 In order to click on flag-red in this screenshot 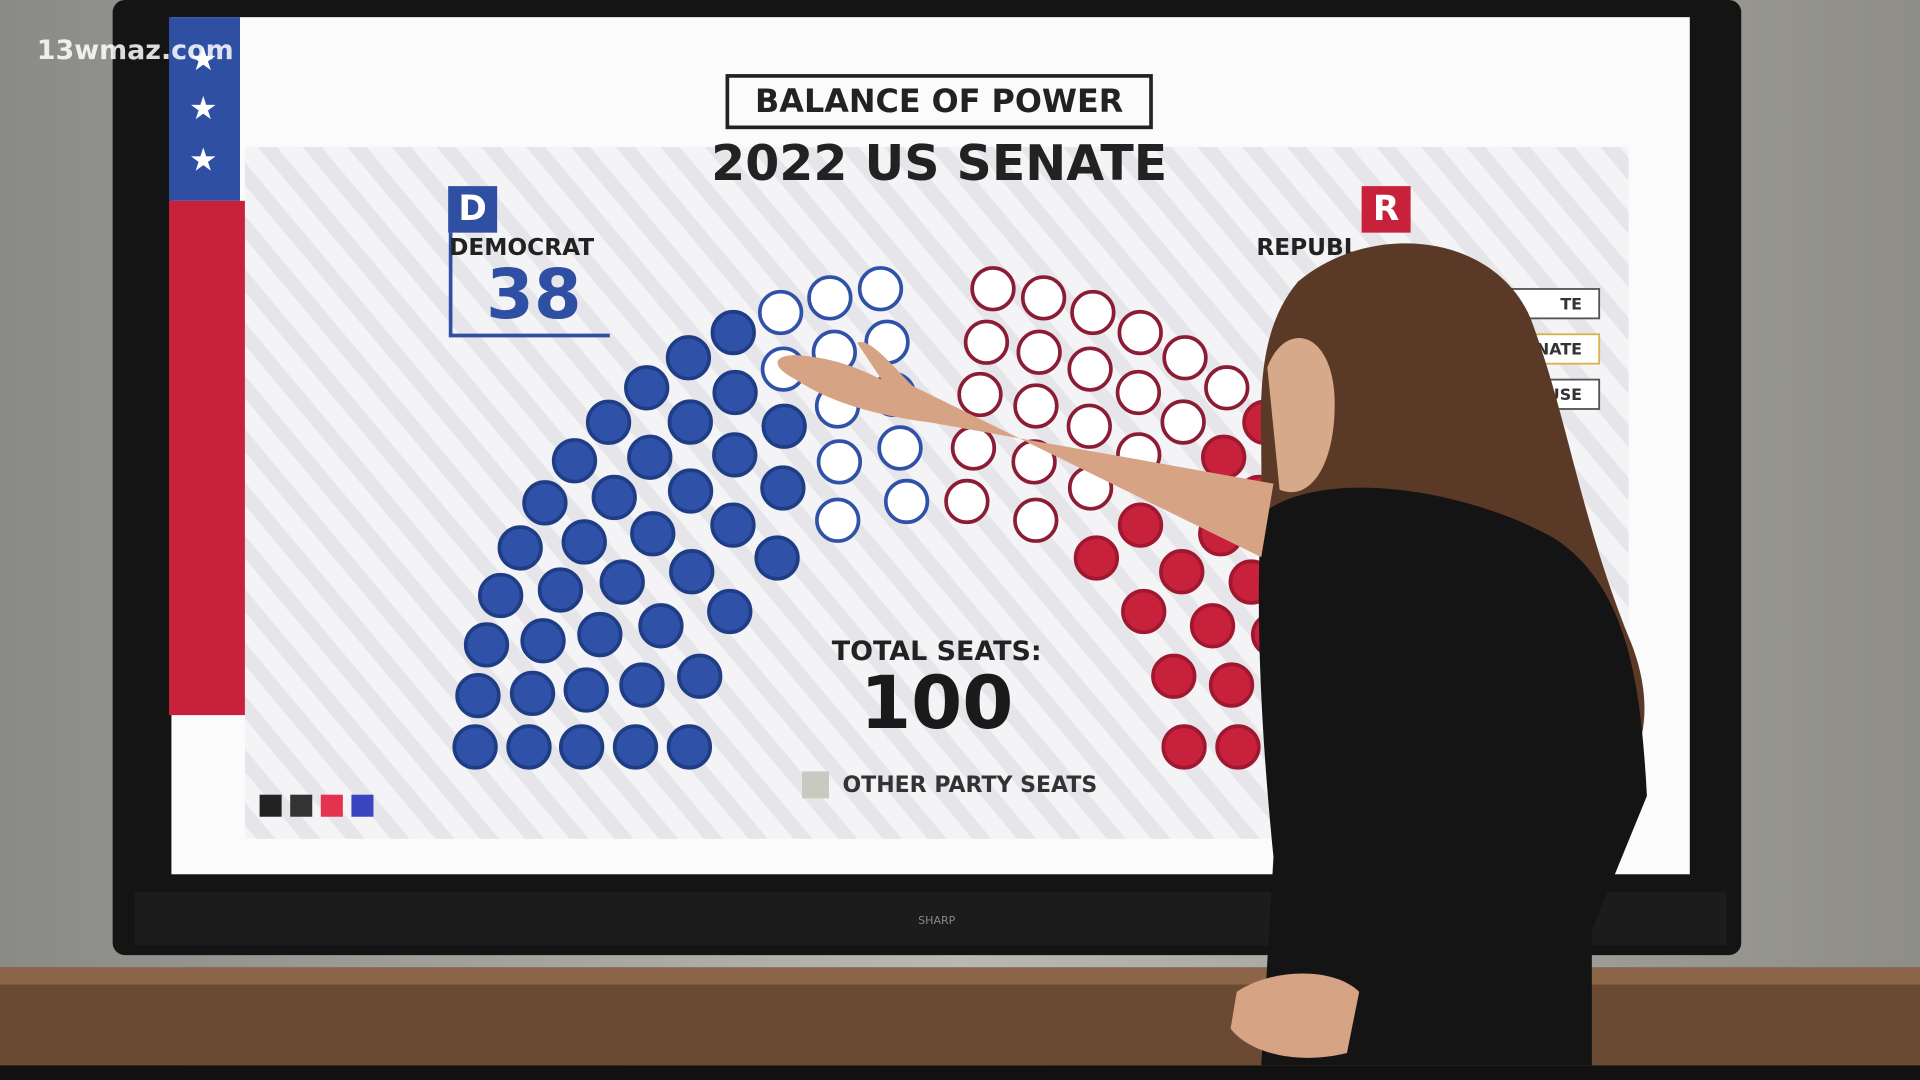, I will do `click(206, 458)`.